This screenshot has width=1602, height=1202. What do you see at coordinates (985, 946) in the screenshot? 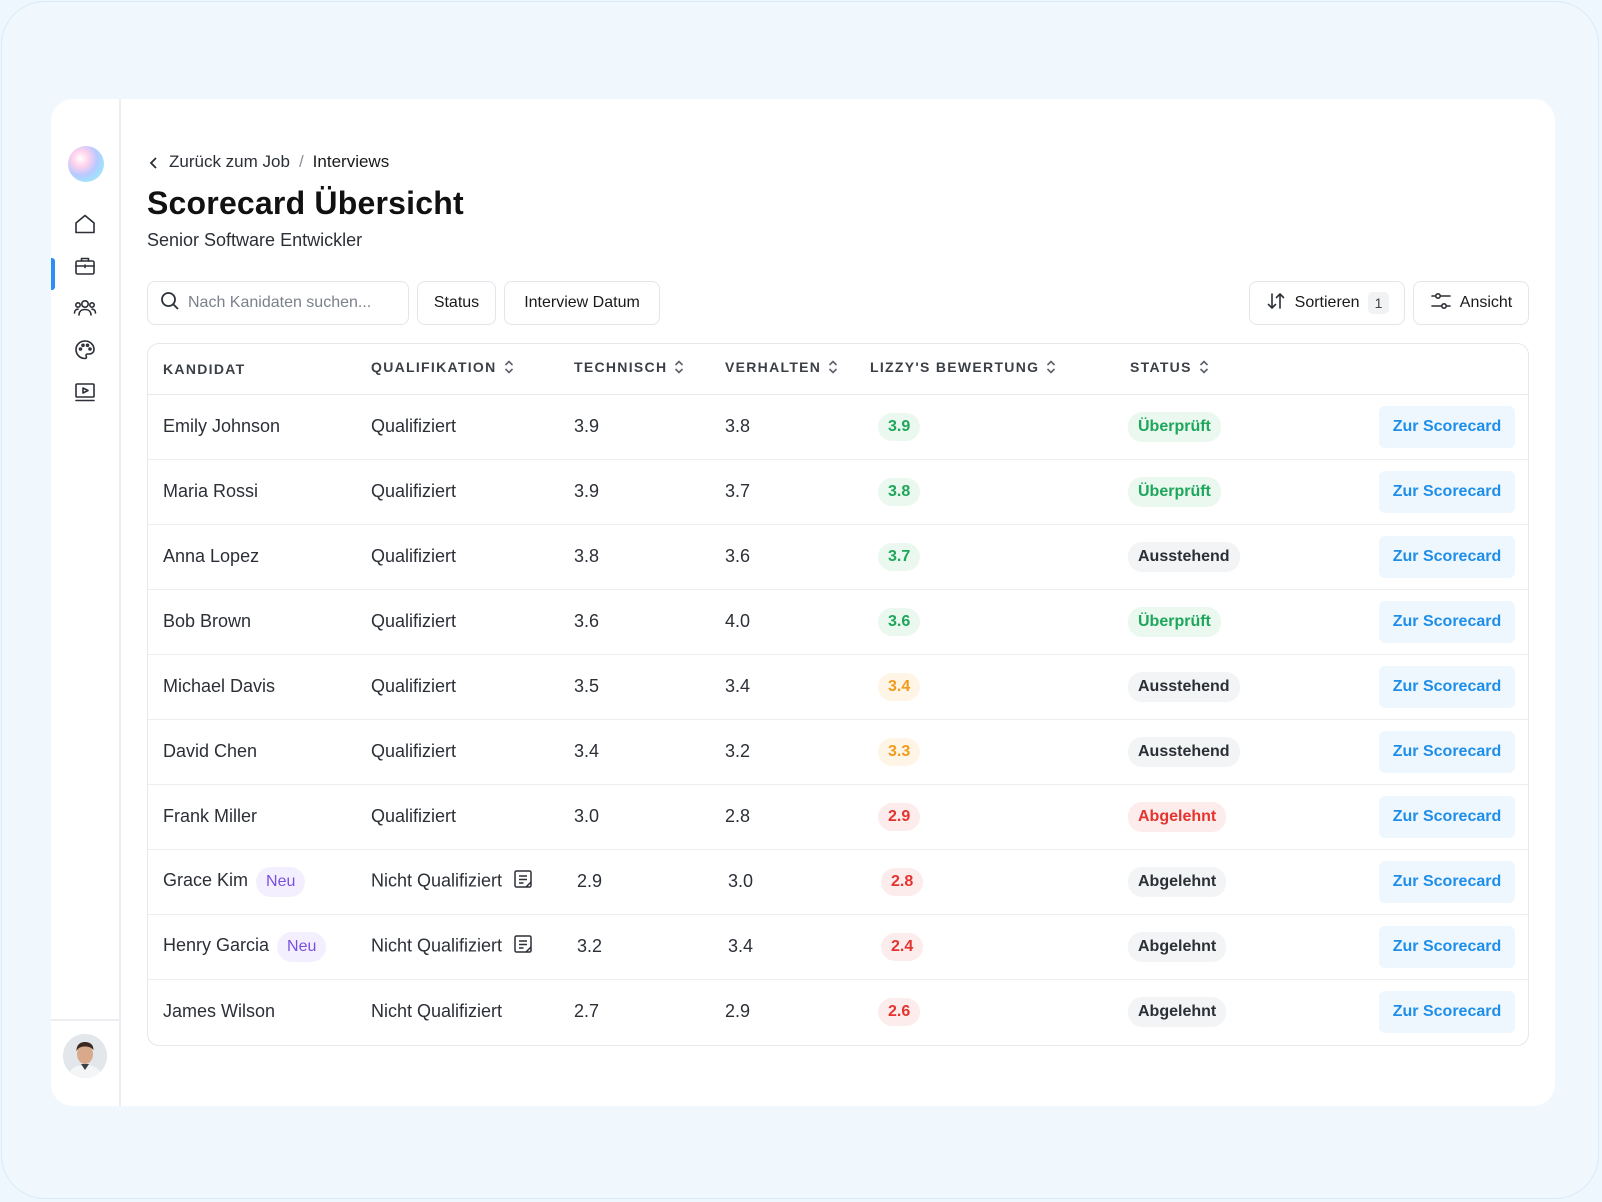
I see `rating-cell: 2.4` at bounding box center [985, 946].